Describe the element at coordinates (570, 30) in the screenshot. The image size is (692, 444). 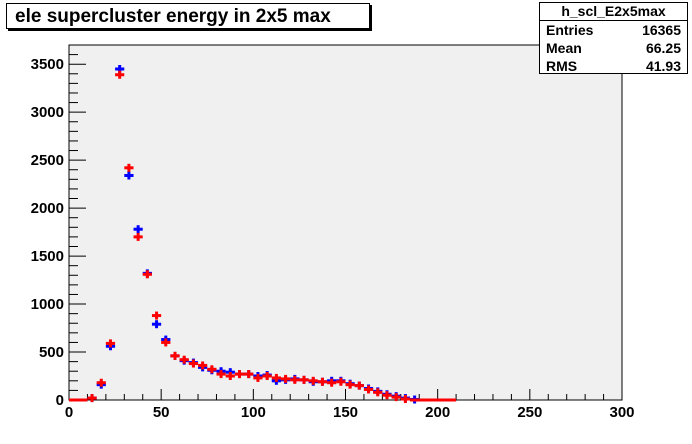
I see `stats-label: Entries` at that location.